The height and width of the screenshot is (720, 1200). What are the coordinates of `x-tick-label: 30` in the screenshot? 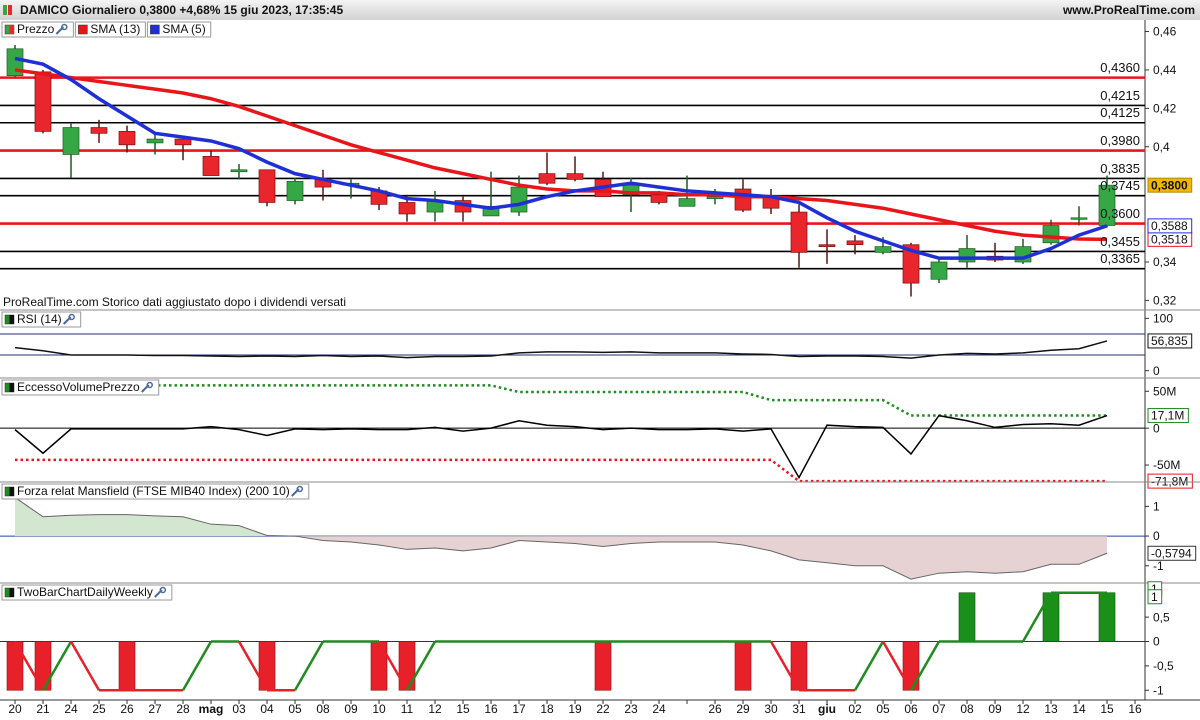 It's located at (771, 709).